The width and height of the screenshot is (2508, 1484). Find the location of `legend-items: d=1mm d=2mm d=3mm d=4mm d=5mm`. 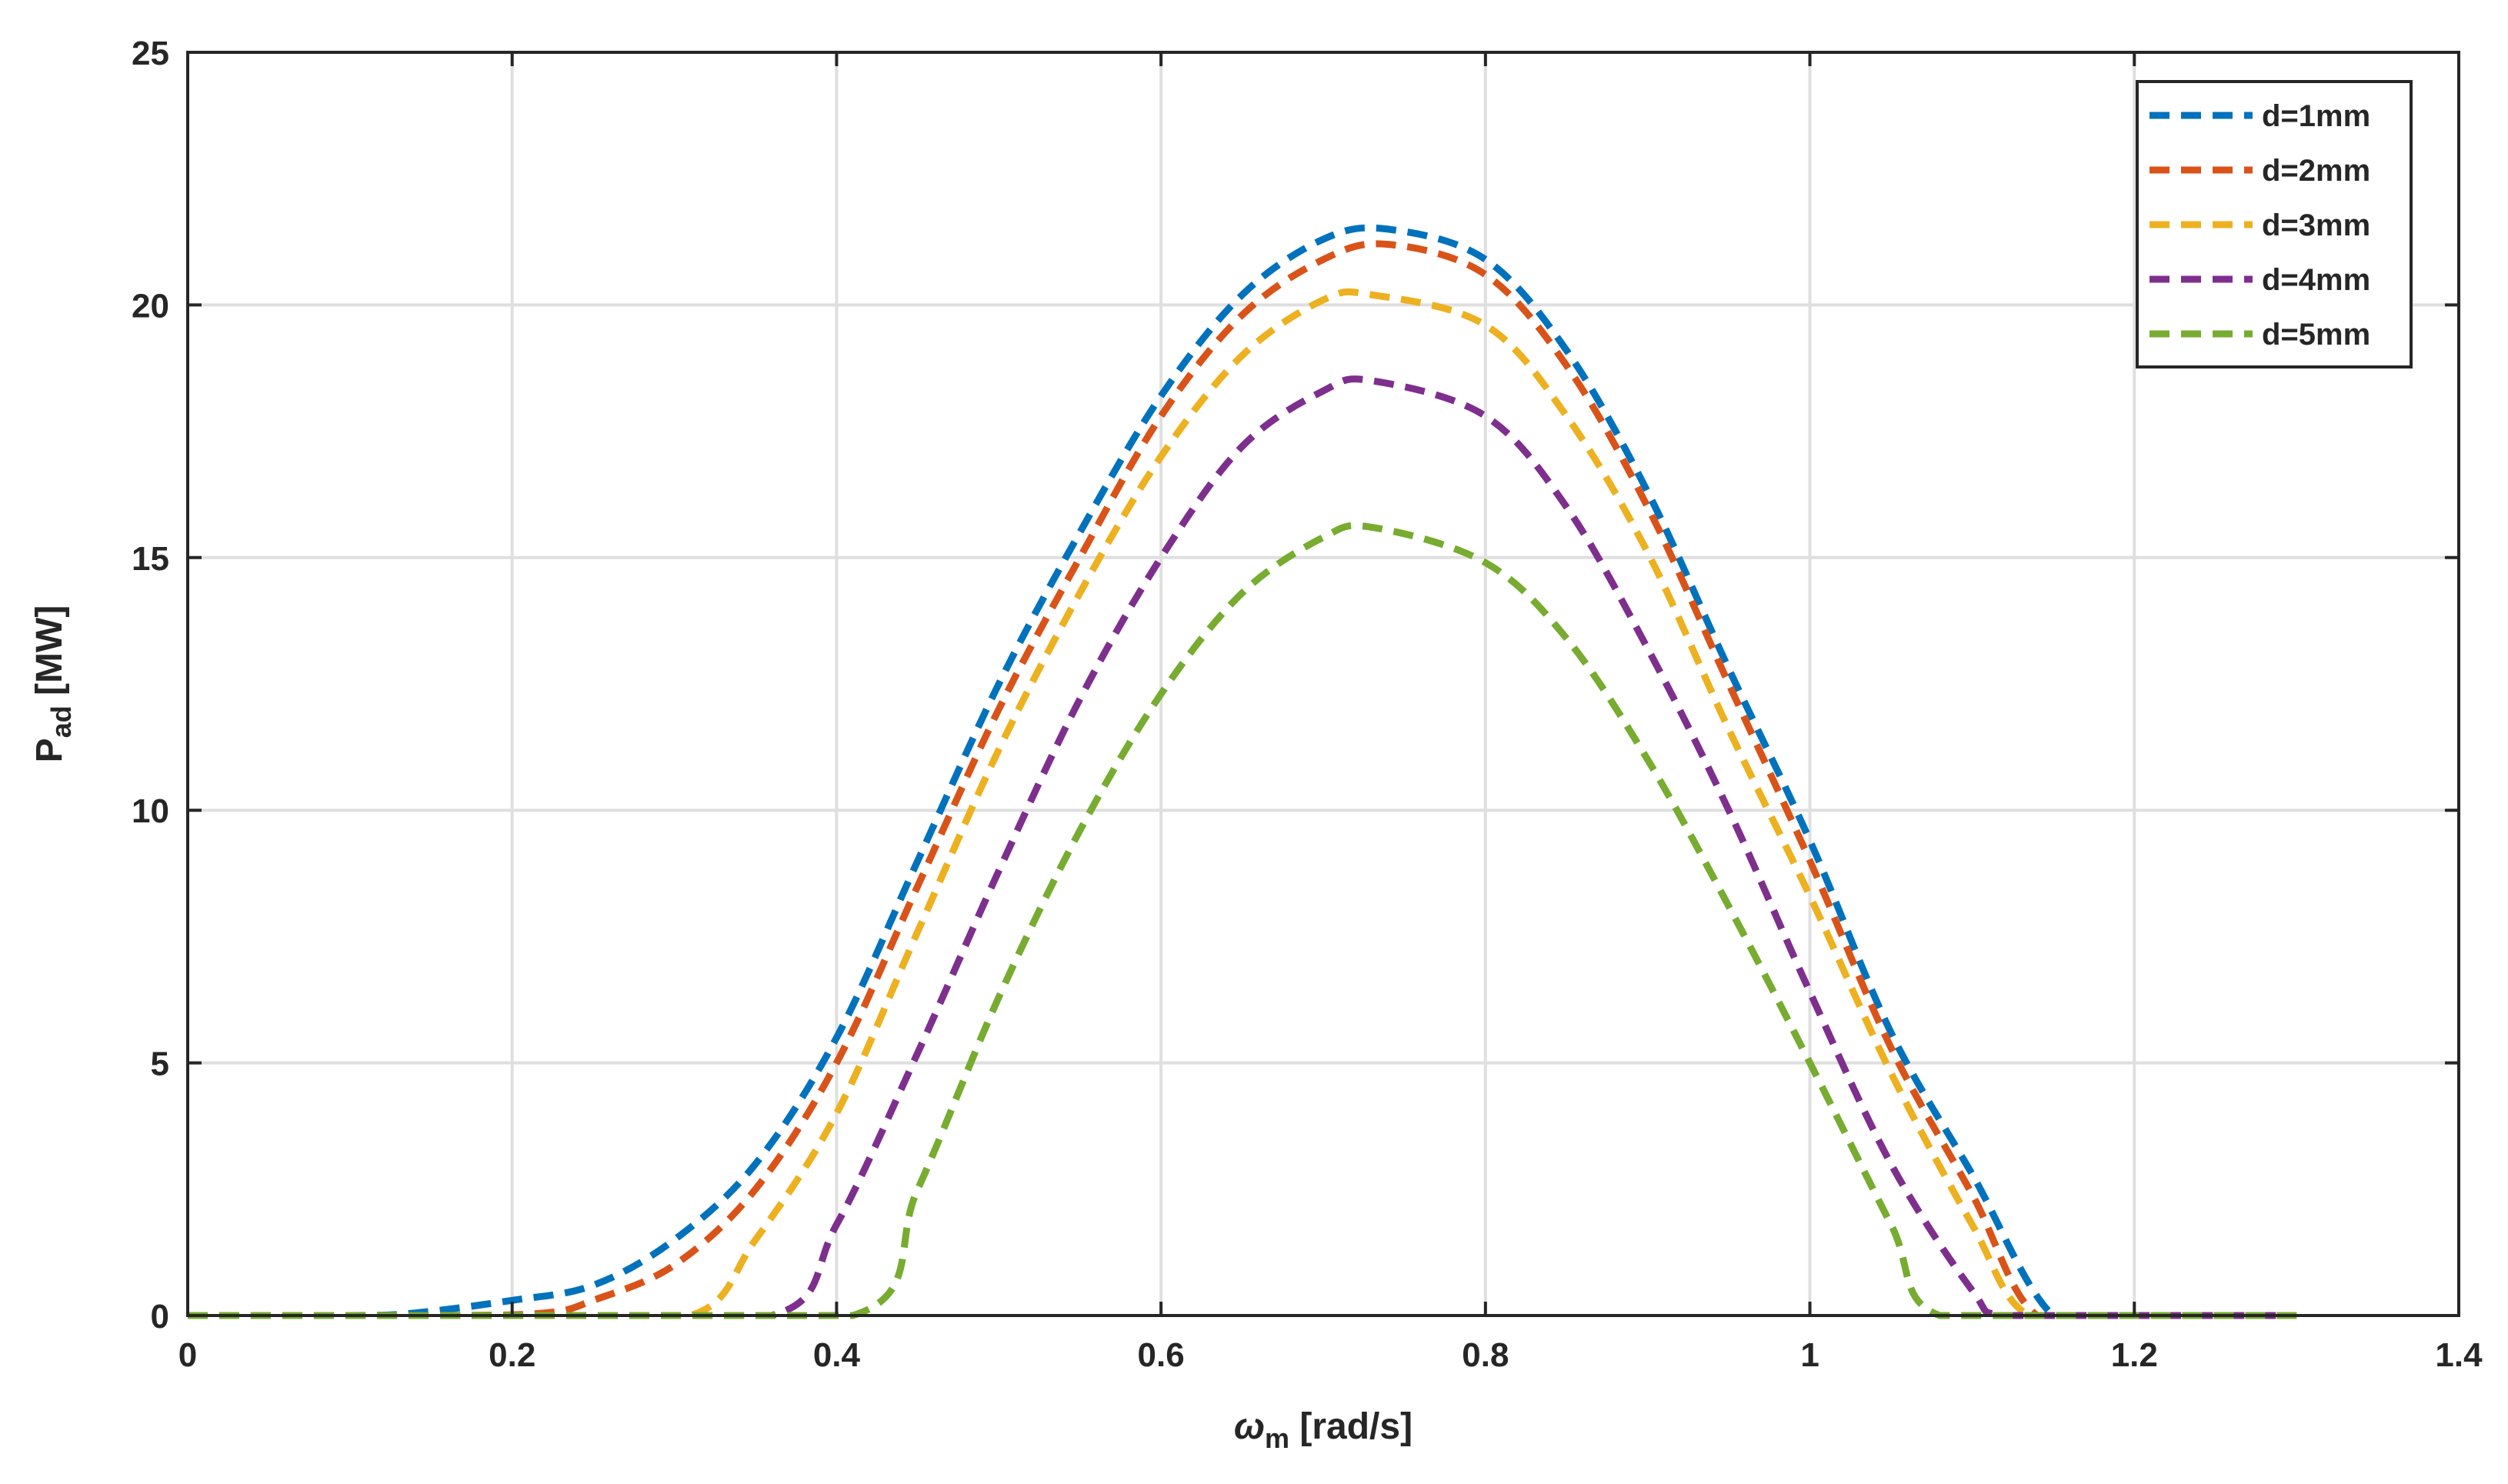

legend-items: d=1mm d=2mm d=3mm d=4mm d=5mm is located at coordinates (2259, 225).